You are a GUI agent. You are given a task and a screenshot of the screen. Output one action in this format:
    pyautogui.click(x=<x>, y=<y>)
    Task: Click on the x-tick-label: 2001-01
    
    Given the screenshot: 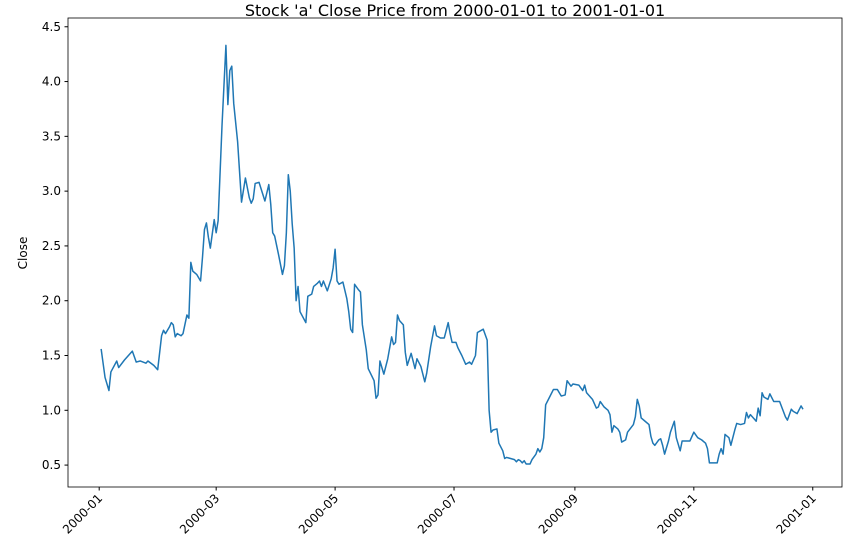 What is the action you would take?
    pyautogui.click(x=796, y=513)
    